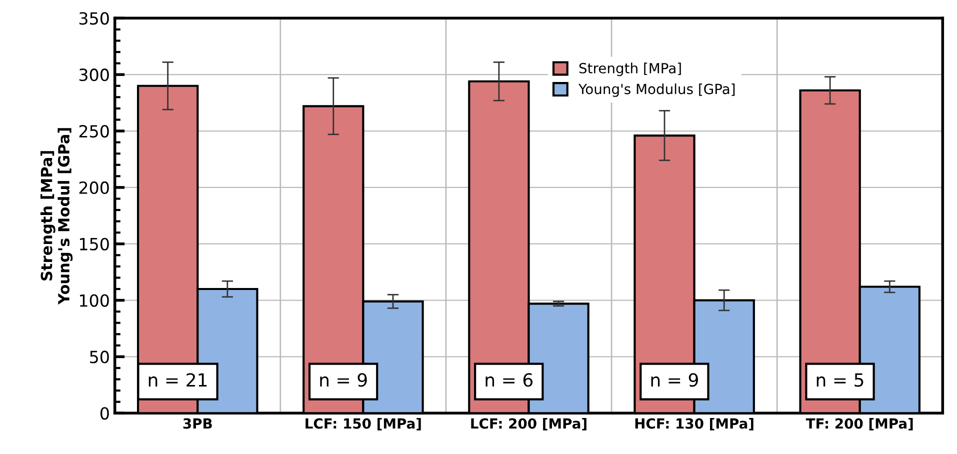 Image resolution: width=957 pixels, height=454 pixels. Describe the element at coordinates (694, 424) in the screenshot. I see `x-tick-label: HCF: 130 [MPa]` at that location.